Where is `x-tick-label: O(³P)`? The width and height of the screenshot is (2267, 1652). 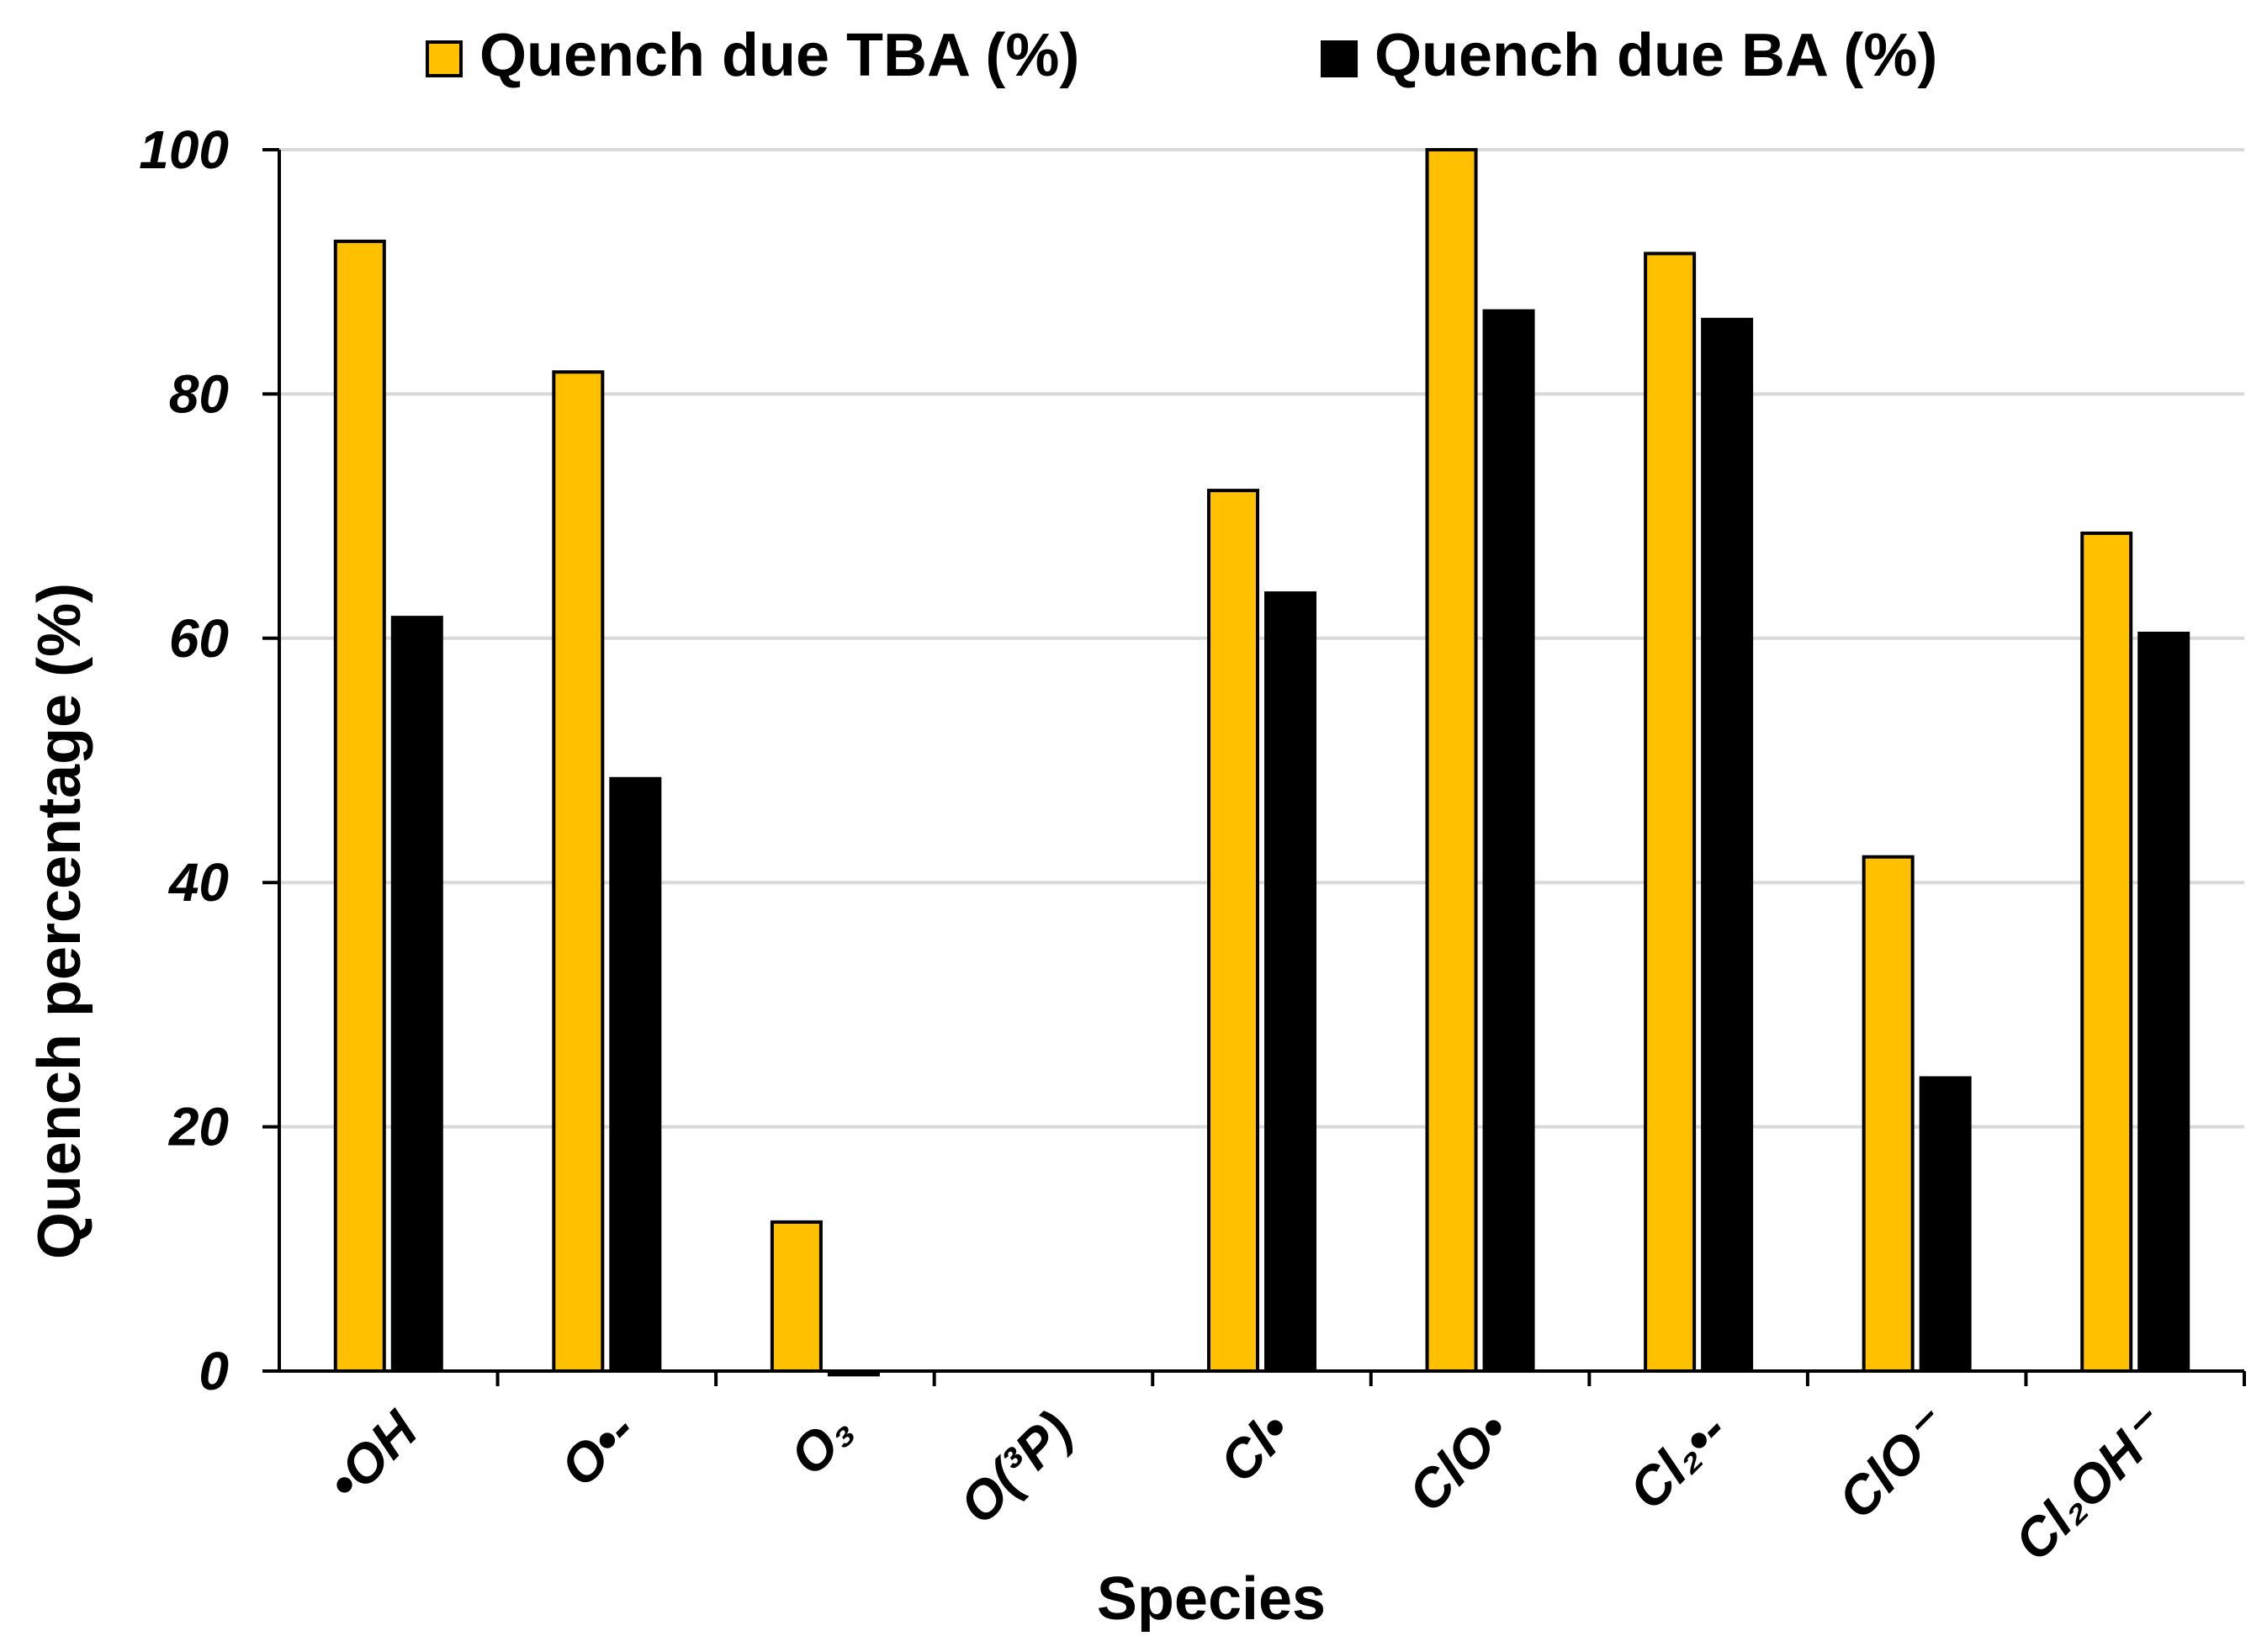
x-tick-label: O(³P) is located at coordinates (1016, 1468).